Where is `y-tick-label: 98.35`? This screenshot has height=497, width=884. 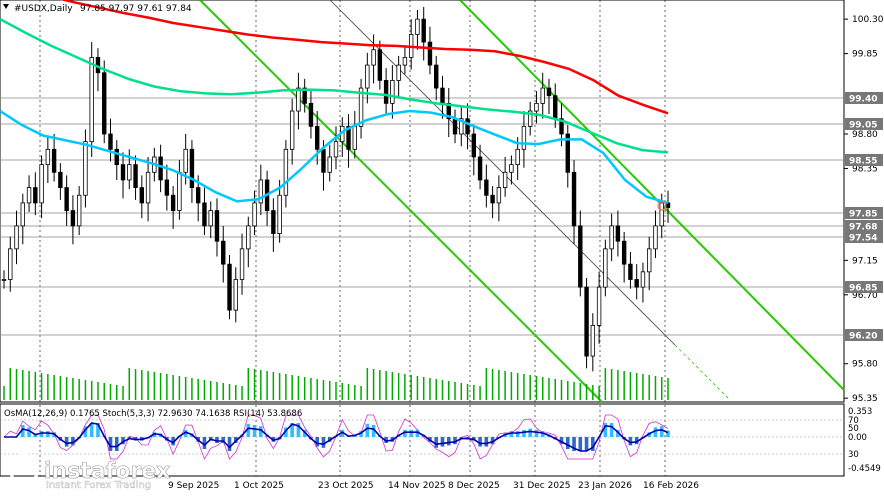 y-tick-label: 98.35 is located at coordinates (865, 169).